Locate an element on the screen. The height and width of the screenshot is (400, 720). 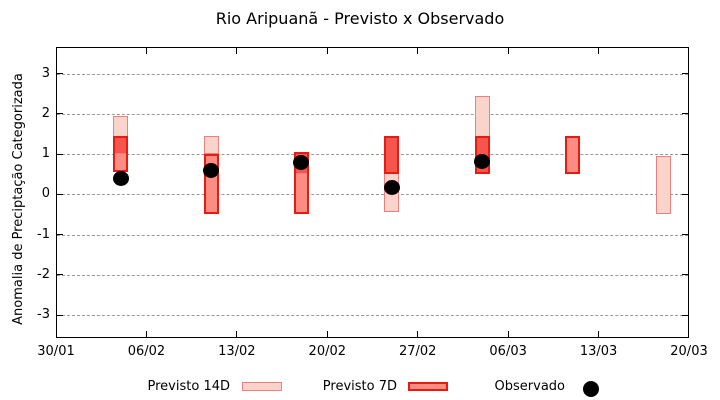
chart-title: Rio Aripuanã - Previsto x Observado is located at coordinates (360, 18).